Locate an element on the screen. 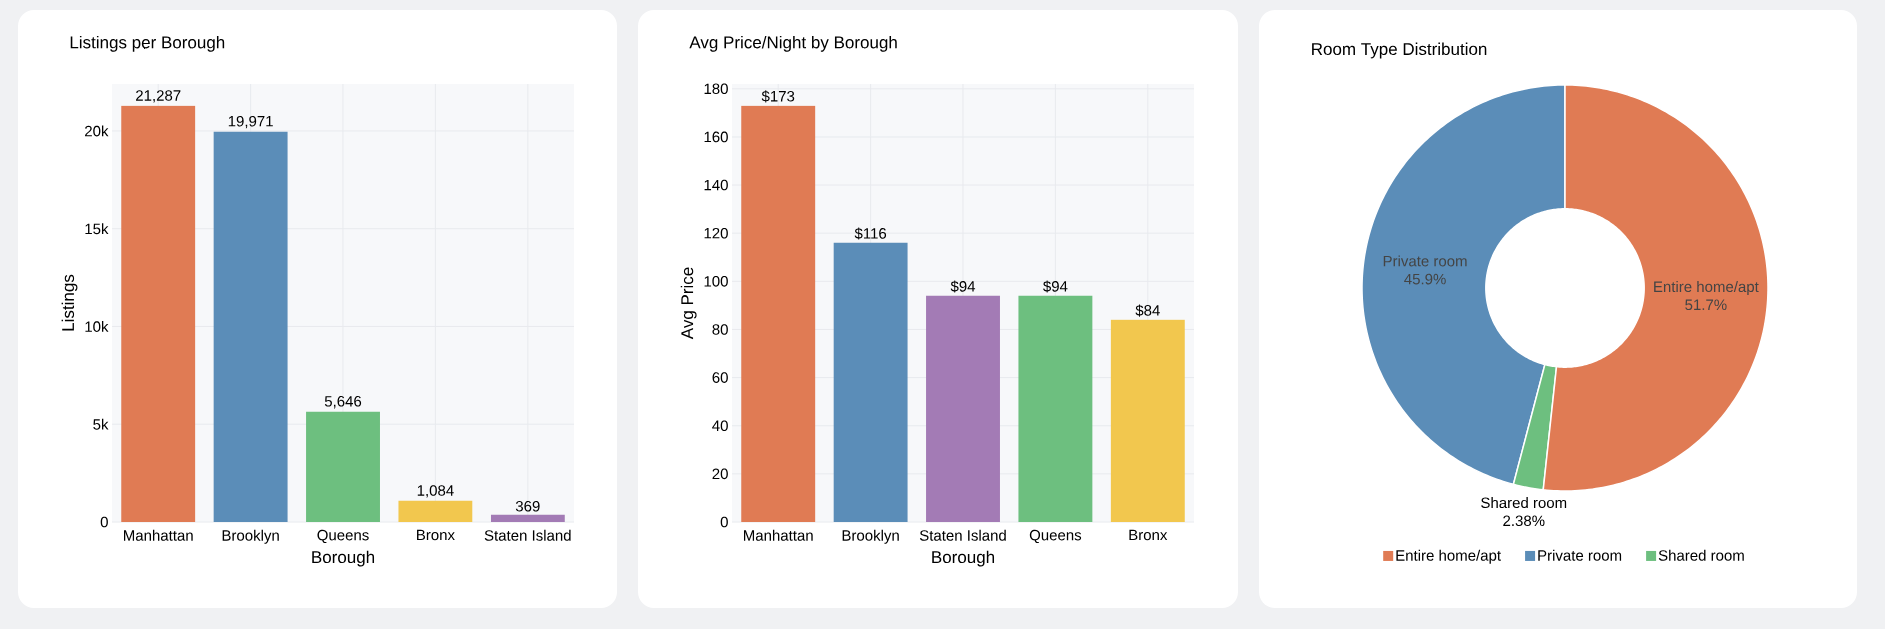  data-label: 51.7% is located at coordinates (1706, 305).